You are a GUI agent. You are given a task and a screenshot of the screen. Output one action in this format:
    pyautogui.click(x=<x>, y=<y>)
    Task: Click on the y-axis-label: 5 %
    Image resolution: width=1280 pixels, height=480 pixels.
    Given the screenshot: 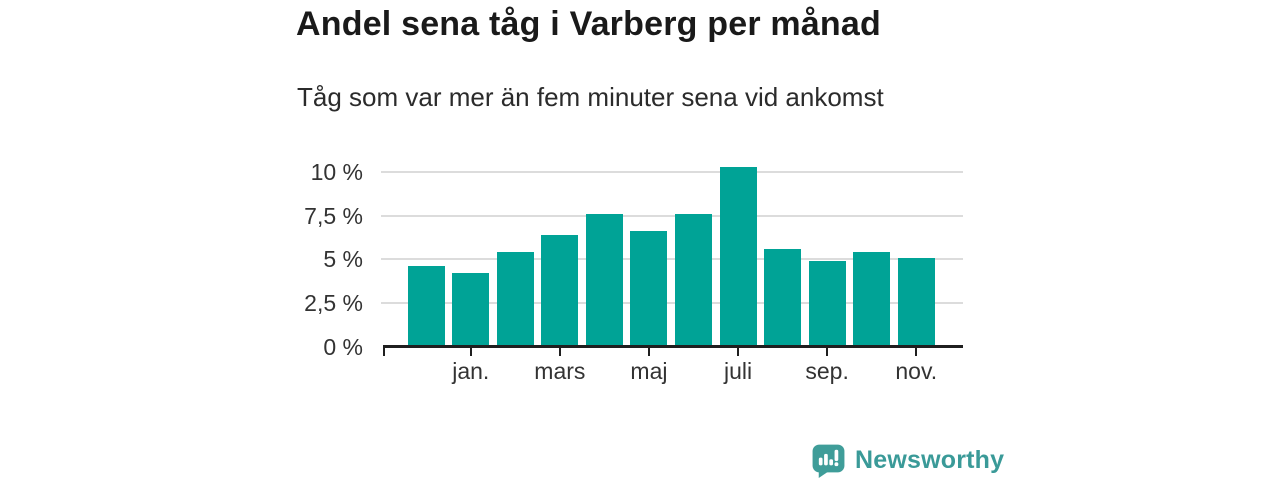 What is the action you would take?
    pyautogui.click(x=343, y=259)
    